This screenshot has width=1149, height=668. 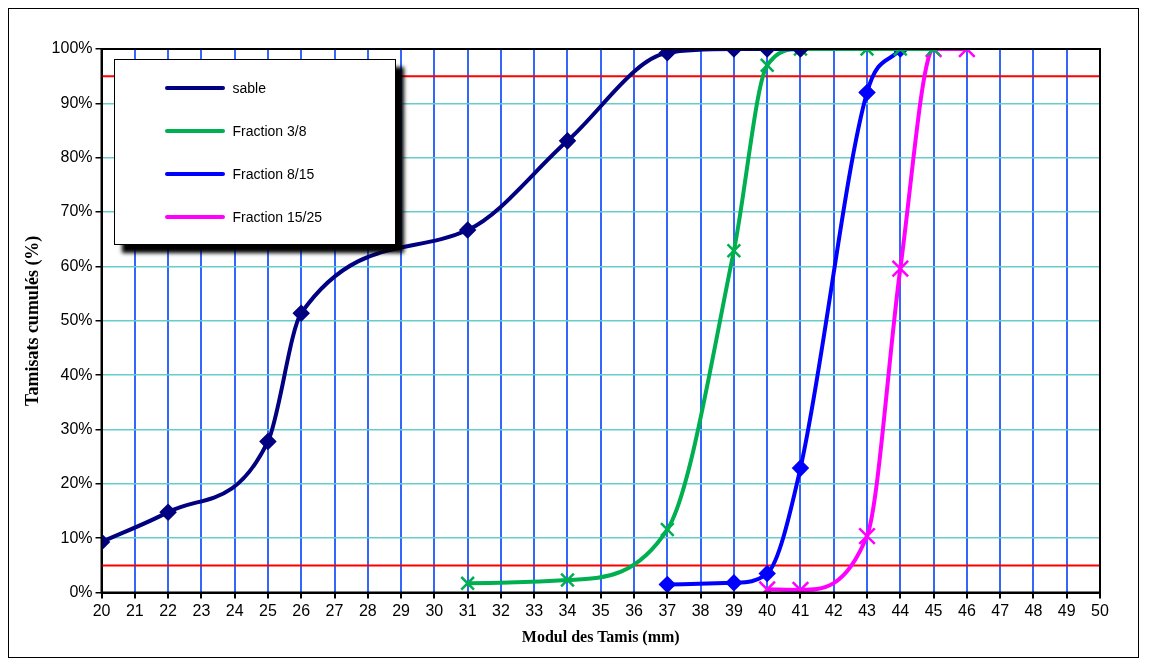 What do you see at coordinates (800, 610) in the screenshot?
I see `x-tick-label: 41` at bounding box center [800, 610].